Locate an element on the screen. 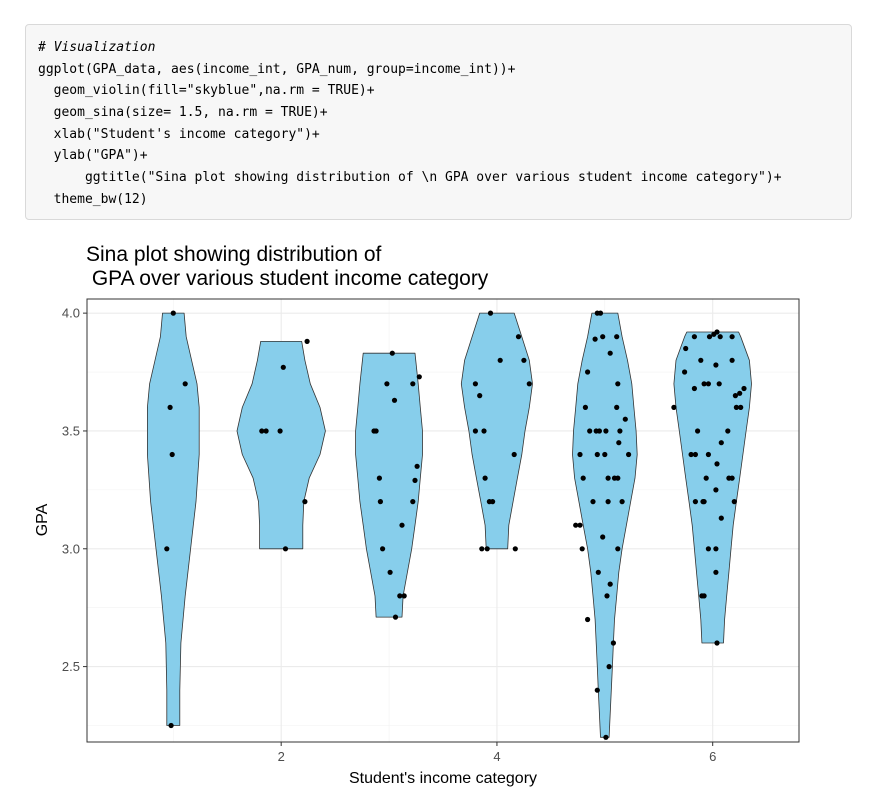 Image resolution: width=871 pixels, height=797 pixels. code-line-theme: theme_bw(12) is located at coordinates (93, 199).